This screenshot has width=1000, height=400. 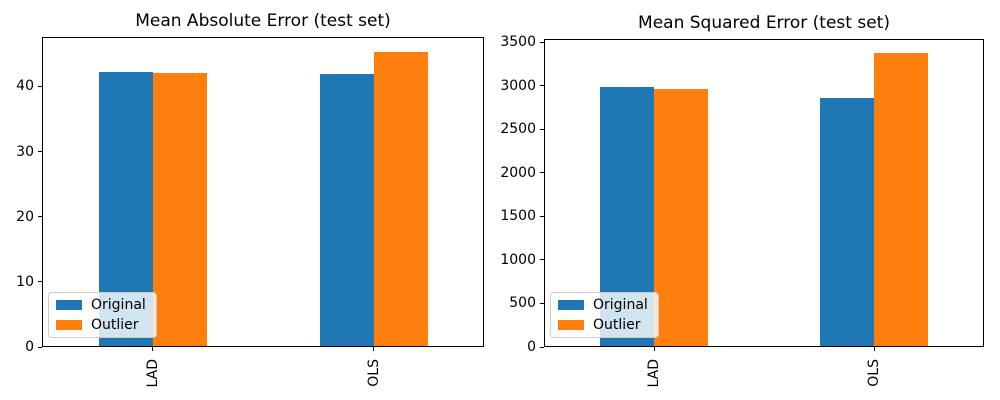 I want to click on y-tick-label: 2000, so click(x=518, y=172).